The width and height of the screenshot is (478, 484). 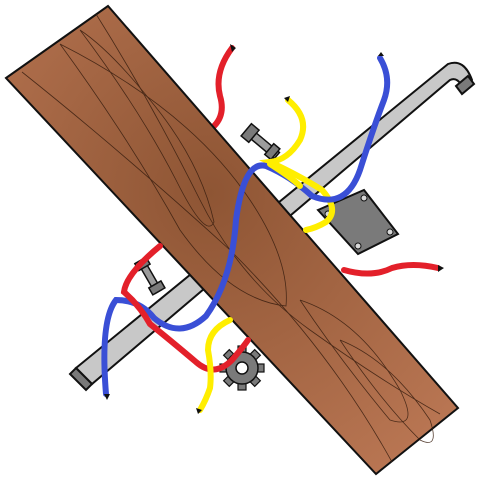 I want to click on bolt-upper, so click(x=261, y=142).